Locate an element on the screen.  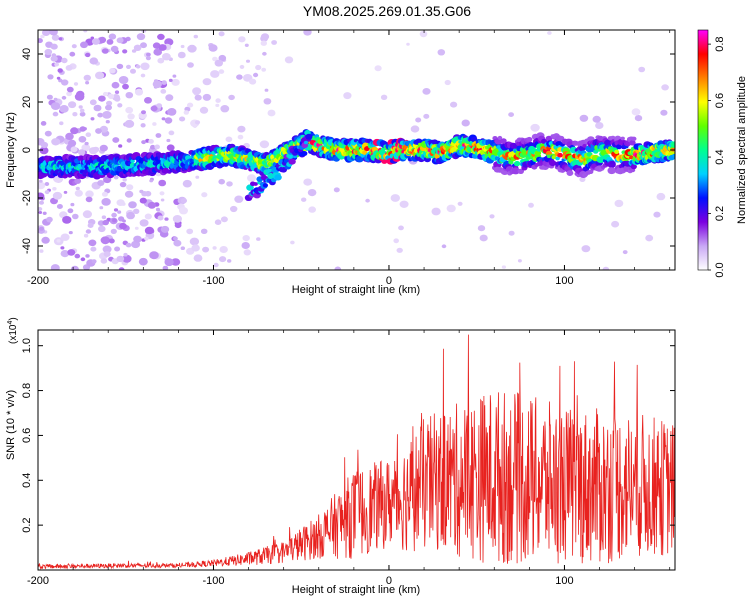
snr-exponent-label: (x104) is located at coordinates (13, 330).